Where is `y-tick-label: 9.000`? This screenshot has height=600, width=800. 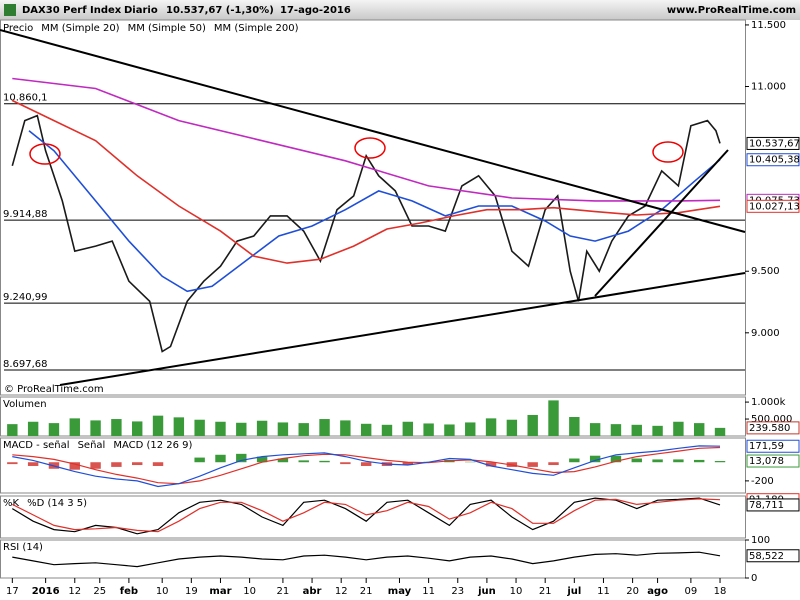
y-tick-label: 9.000 is located at coordinates (765, 333).